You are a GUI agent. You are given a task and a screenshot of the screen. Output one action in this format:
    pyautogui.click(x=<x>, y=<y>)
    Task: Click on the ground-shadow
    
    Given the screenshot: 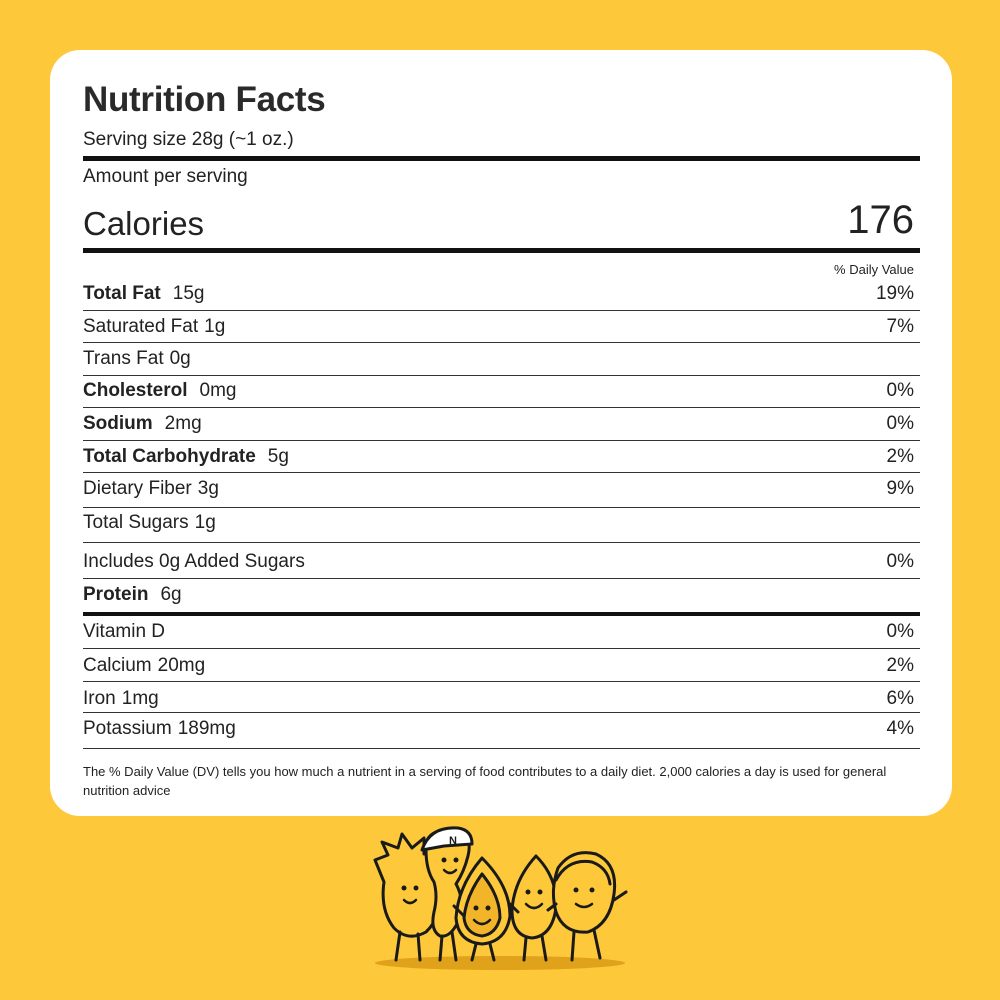 What is the action you would take?
    pyautogui.click(x=500, y=963)
    